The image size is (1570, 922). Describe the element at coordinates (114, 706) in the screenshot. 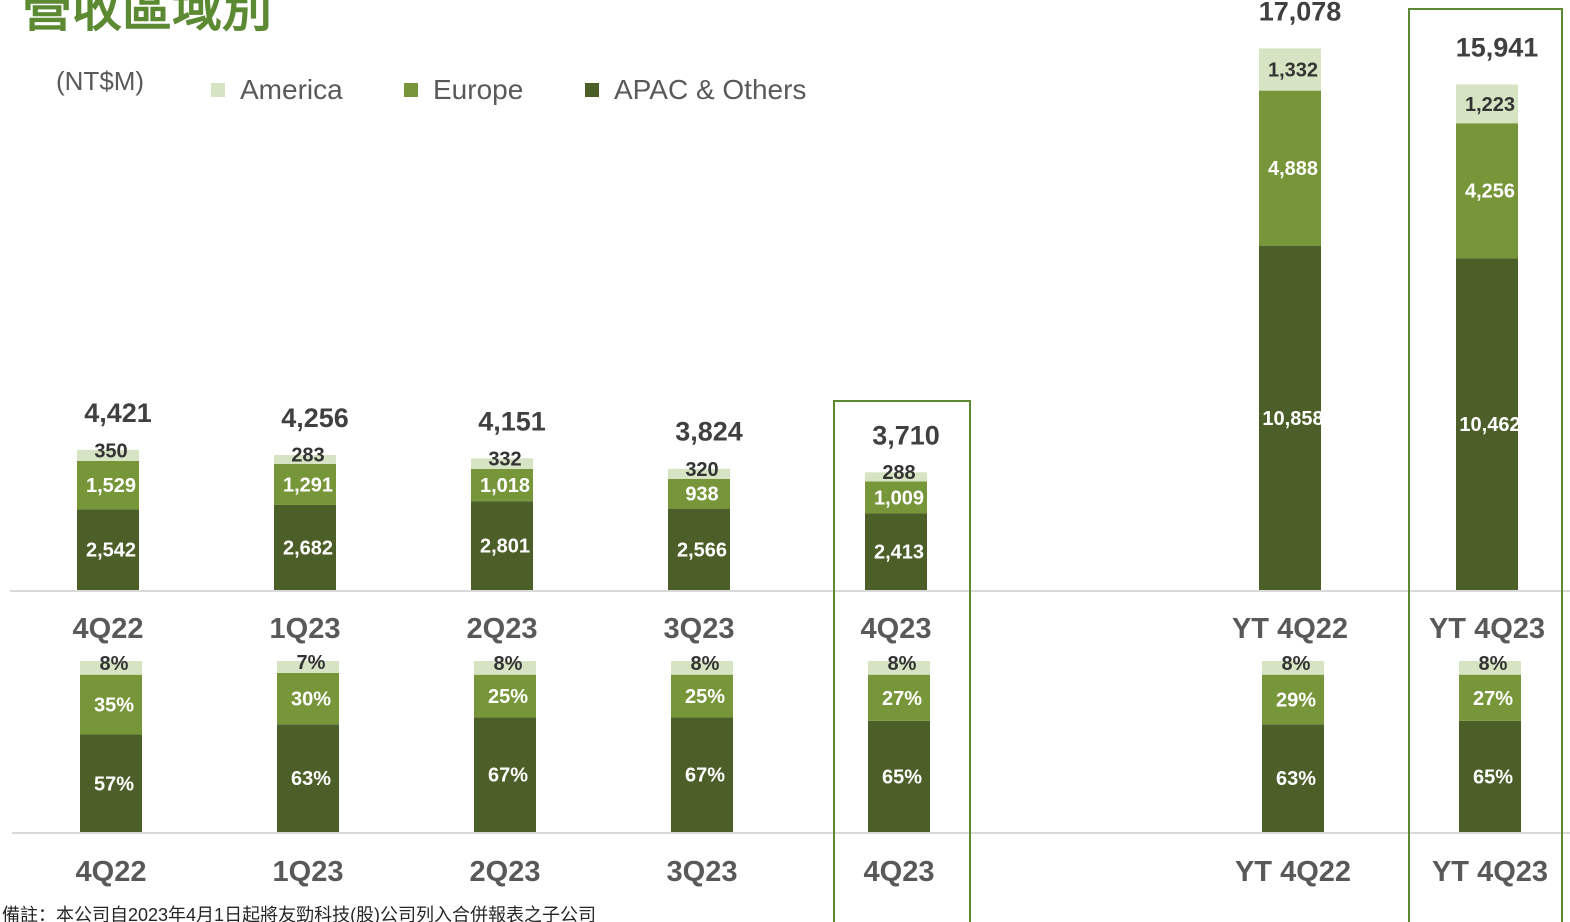

I see `data-label: 35%` at that location.